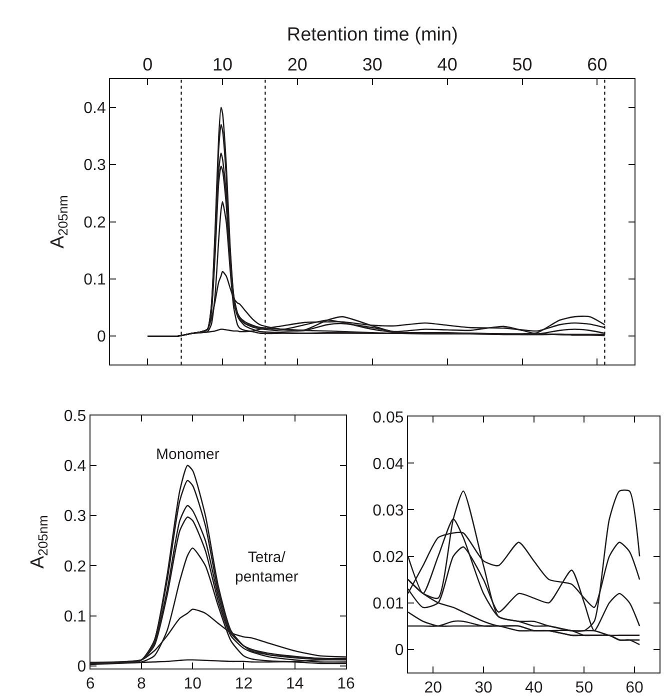  Describe the element at coordinates (147, 64) in the screenshot. I see `x-tick-label: 0` at that location.